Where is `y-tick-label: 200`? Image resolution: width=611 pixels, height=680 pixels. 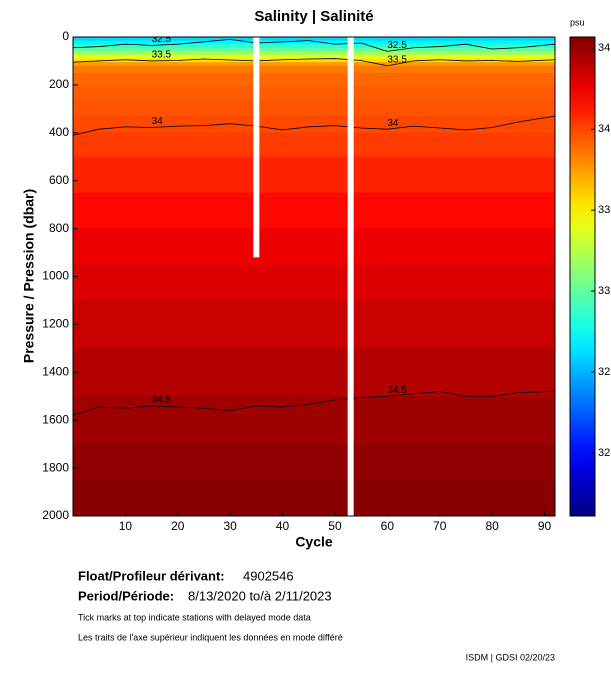 y-tick-label: 200 is located at coordinates (59, 84).